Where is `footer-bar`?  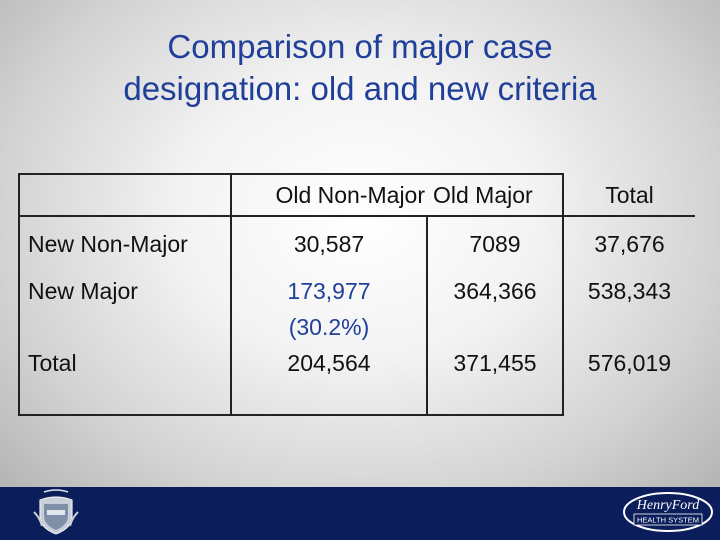 footer-bar is located at coordinates (360, 513).